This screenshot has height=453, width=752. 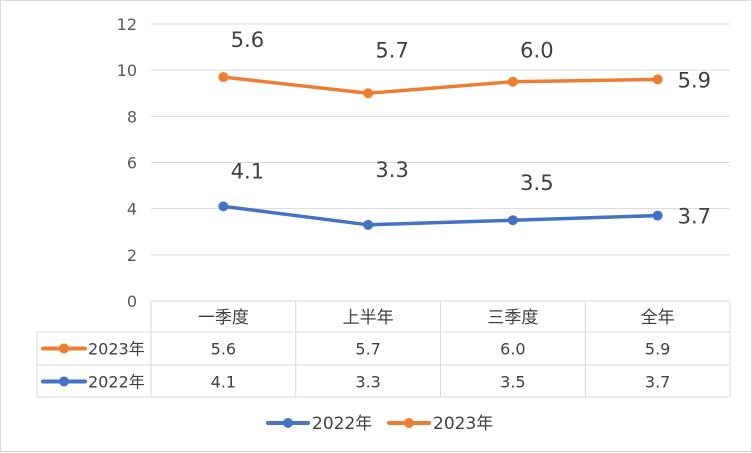 I want to click on table-cell: 3.5, so click(x=512, y=382).